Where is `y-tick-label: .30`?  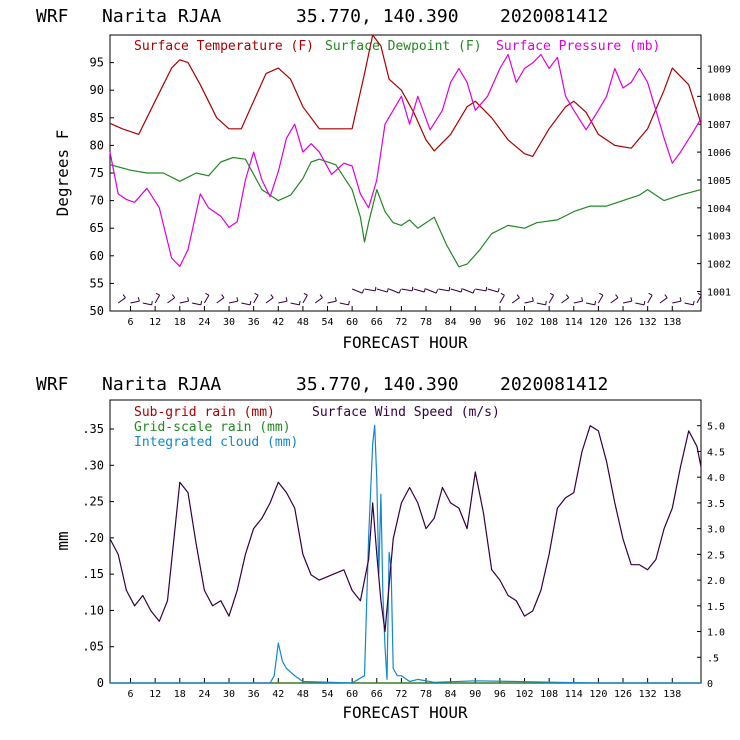 y-tick-label: .30 is located at coordinates (93, 465).